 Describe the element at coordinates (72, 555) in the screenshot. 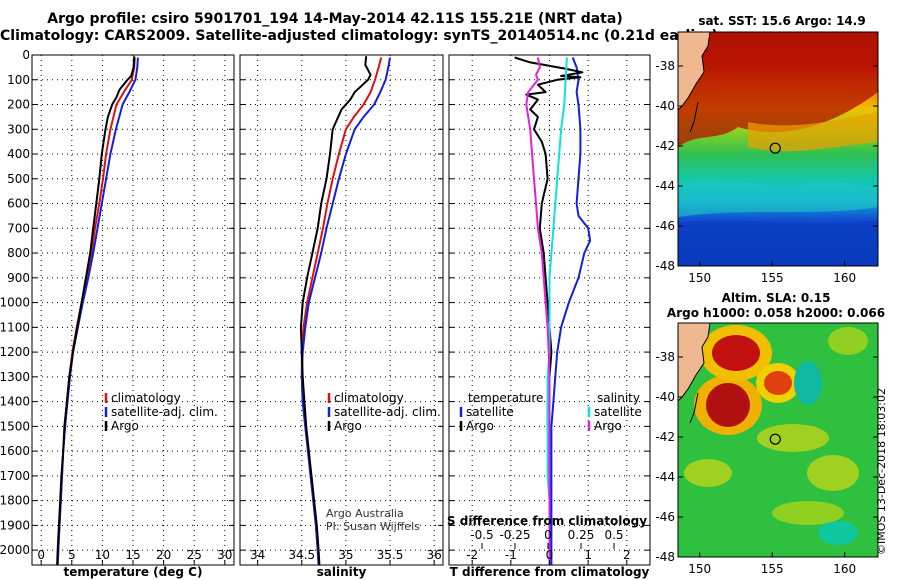

I see `x-tick-label-1: 5` at that location.